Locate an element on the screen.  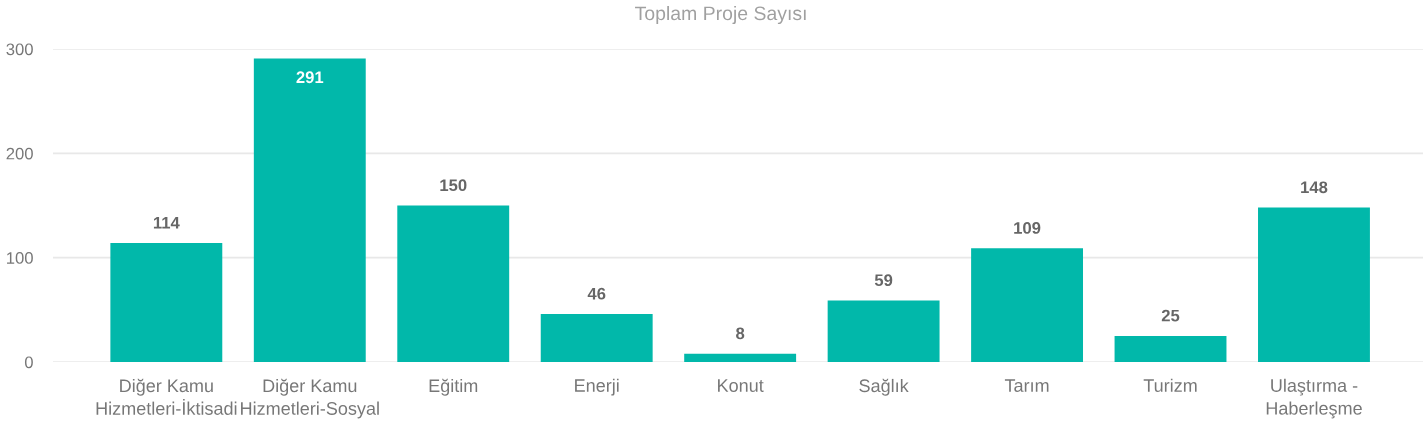
x-tick-label: Sağlık is located at coordinates (884, 387).